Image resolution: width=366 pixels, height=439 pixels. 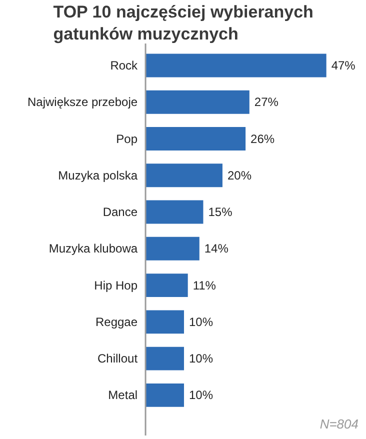 I want to click on annotation: N=804, so click(x=339, y=424).